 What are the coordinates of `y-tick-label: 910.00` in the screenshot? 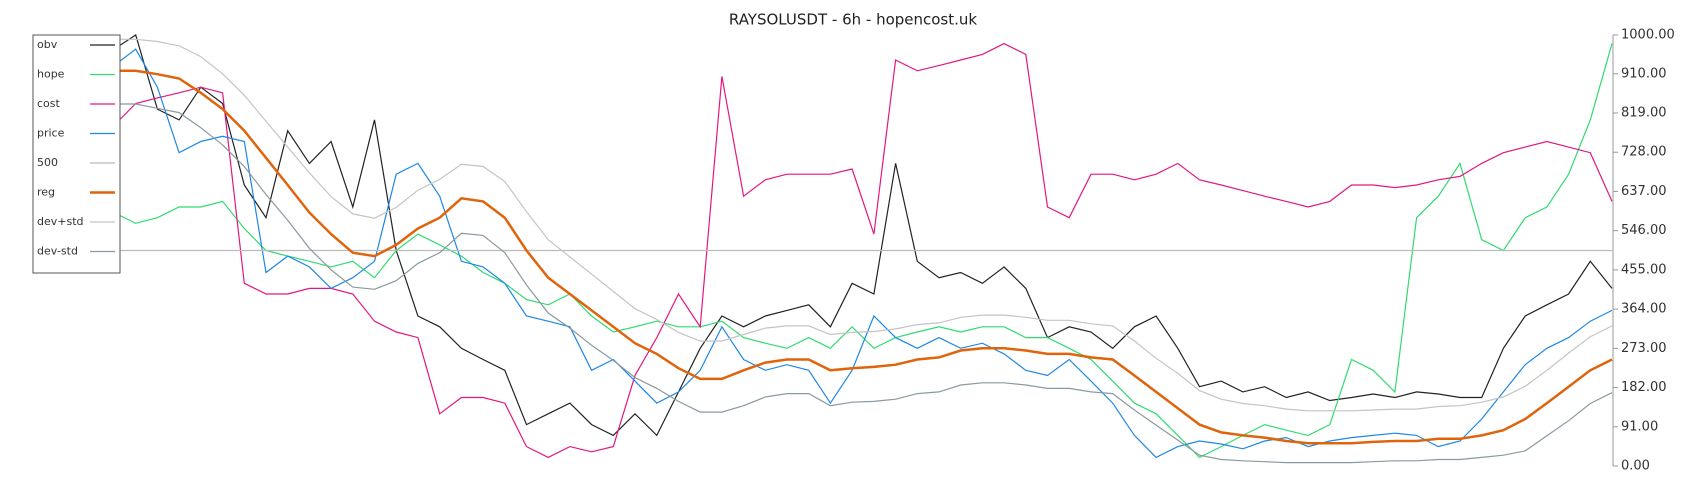 It's located at (1644, 73).